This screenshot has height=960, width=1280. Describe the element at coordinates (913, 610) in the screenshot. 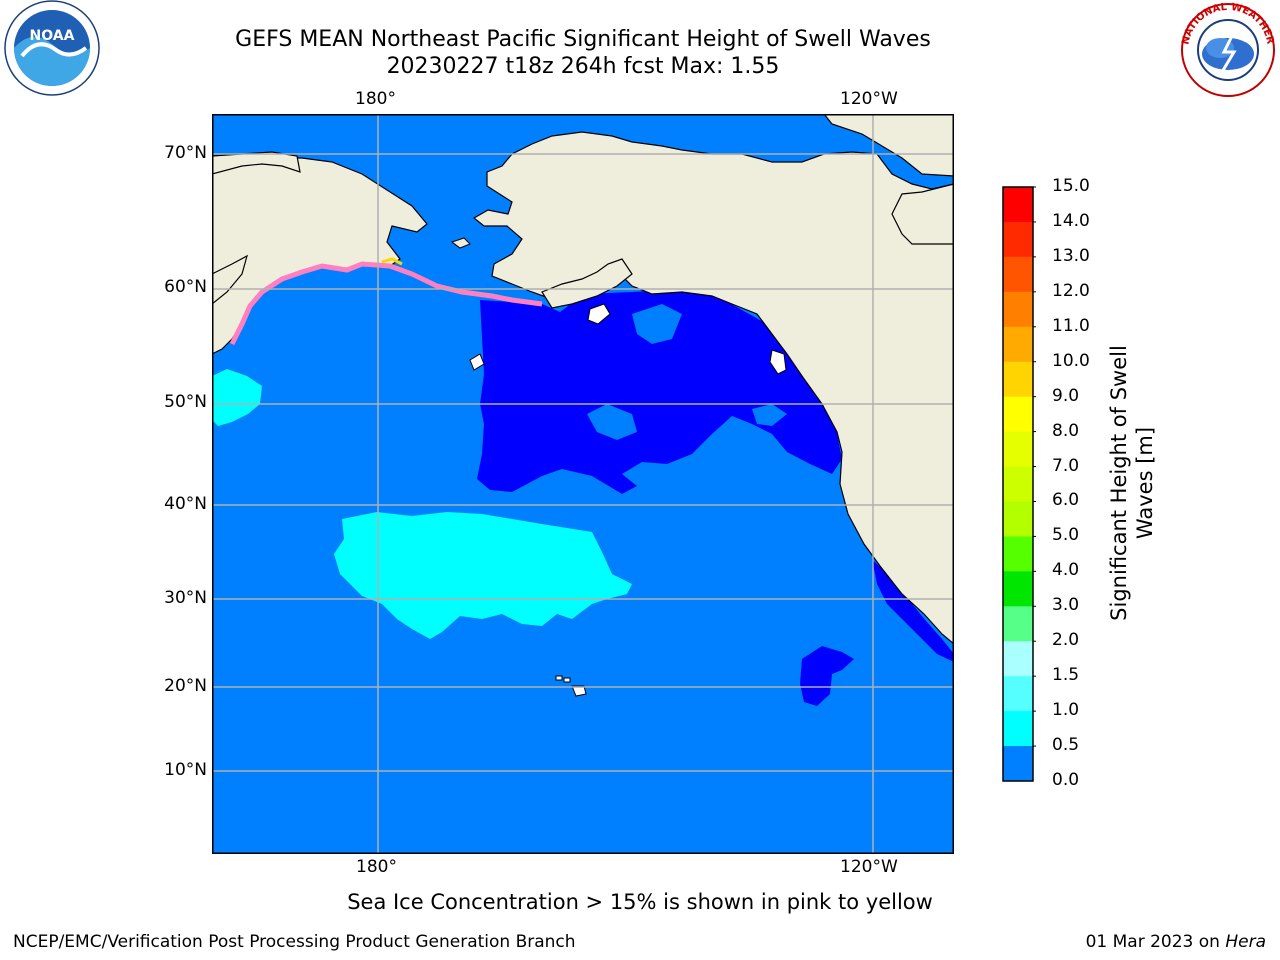

I see `low-swell-region-baja` at that location.